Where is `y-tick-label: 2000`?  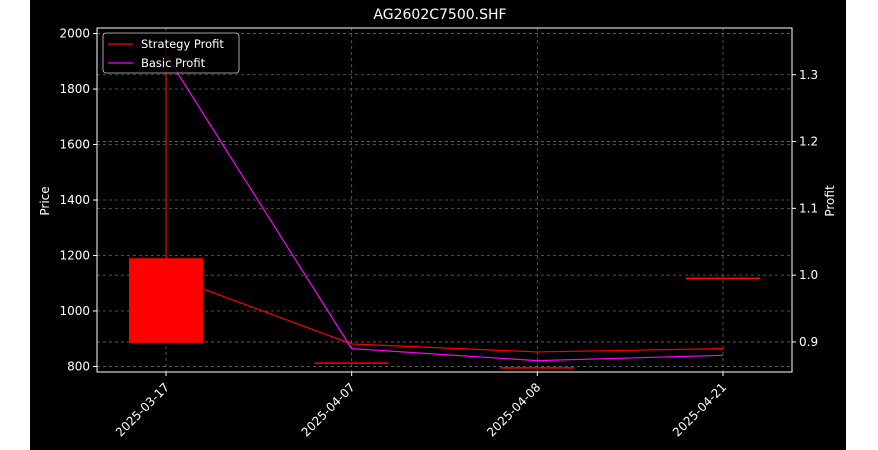
y-tick-label: 2000 is located at coordinates (74, 34).